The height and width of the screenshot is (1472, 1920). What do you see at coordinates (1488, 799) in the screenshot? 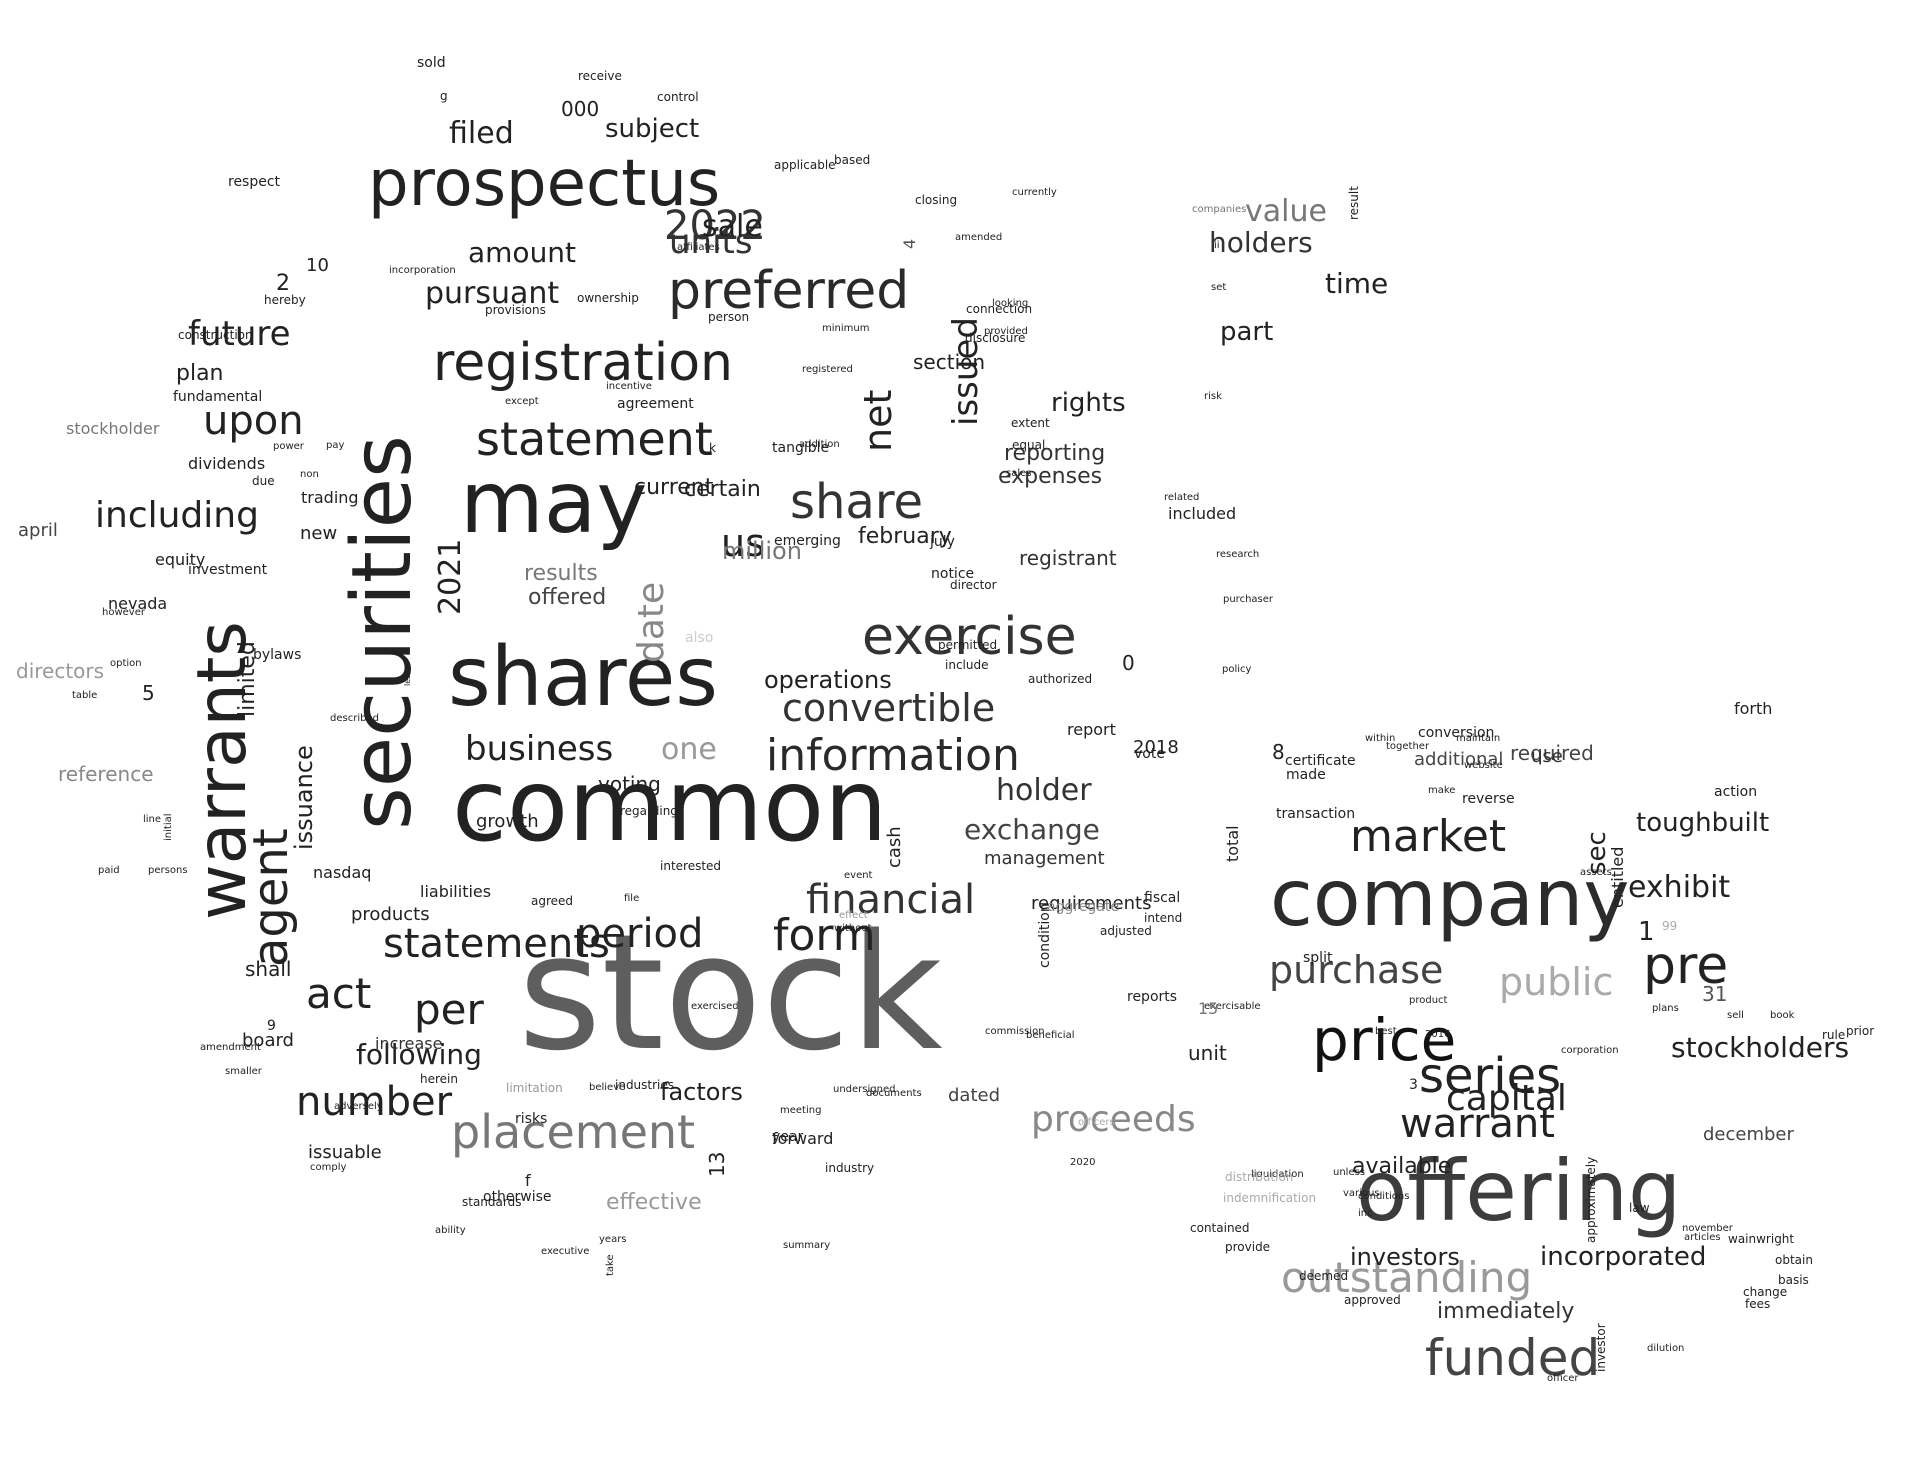
I see `cloud-word: reverse` at bounding box center [1488, 799].